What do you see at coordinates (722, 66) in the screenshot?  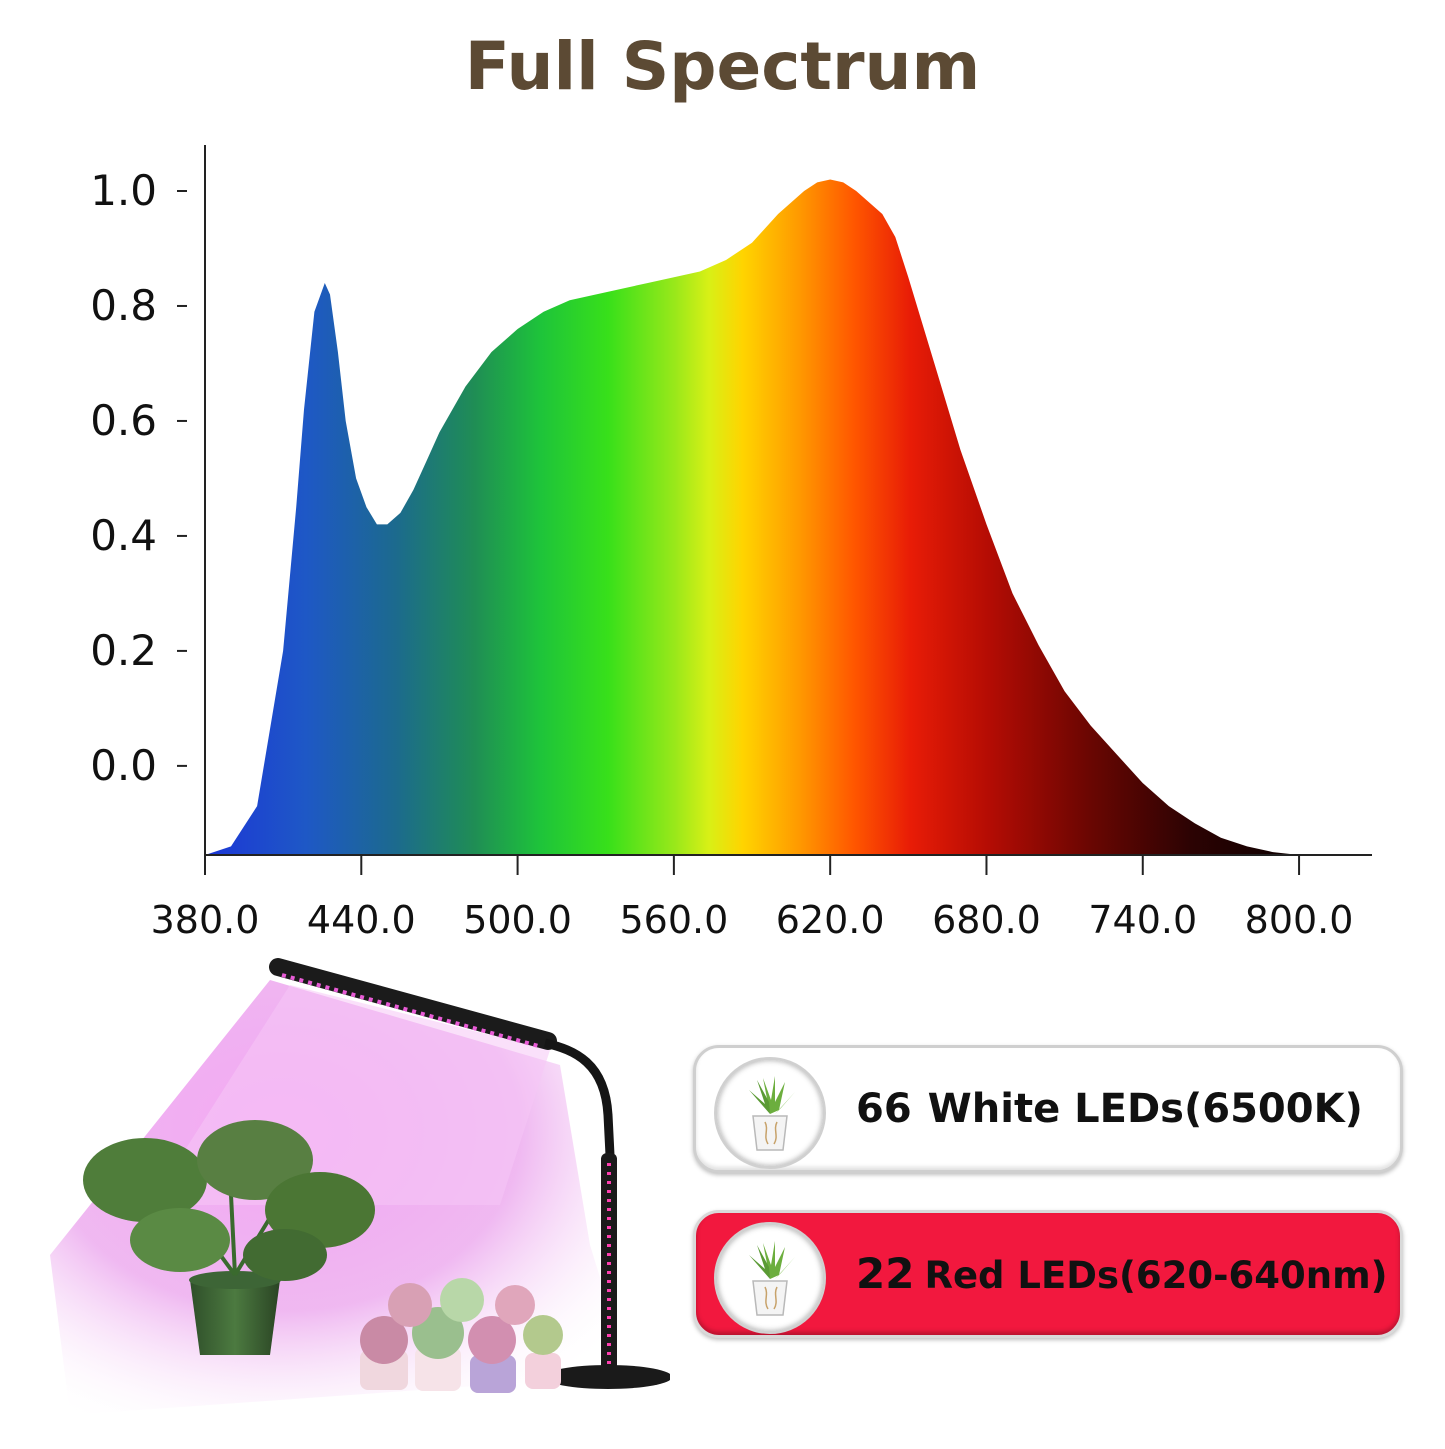 I see `chart-title: Full Spectrum` at bounding box center [722, 66].